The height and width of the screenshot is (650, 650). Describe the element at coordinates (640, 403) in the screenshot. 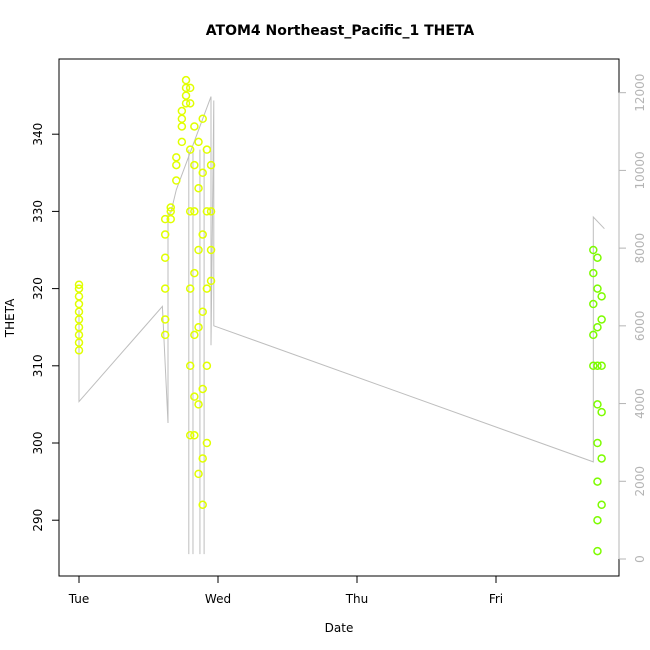

I see `right-tick-label: 4000` at that location.